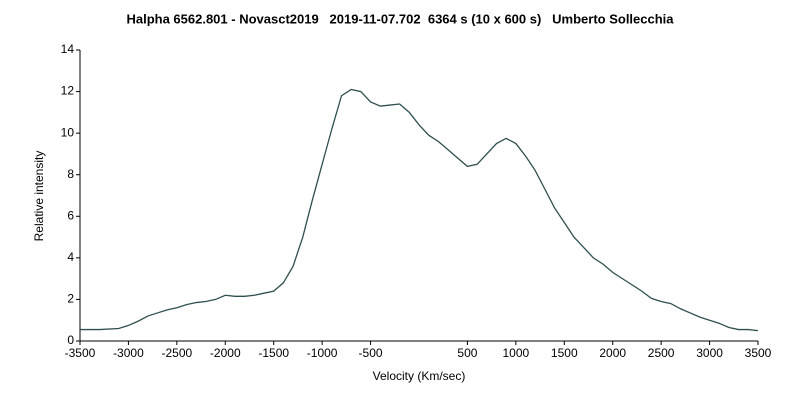 The width and height of the screenshot is (800, 400). Describe the element at coordinates (225, 353) in the screenshot. I see `x-tick-label: -2000` at that location.